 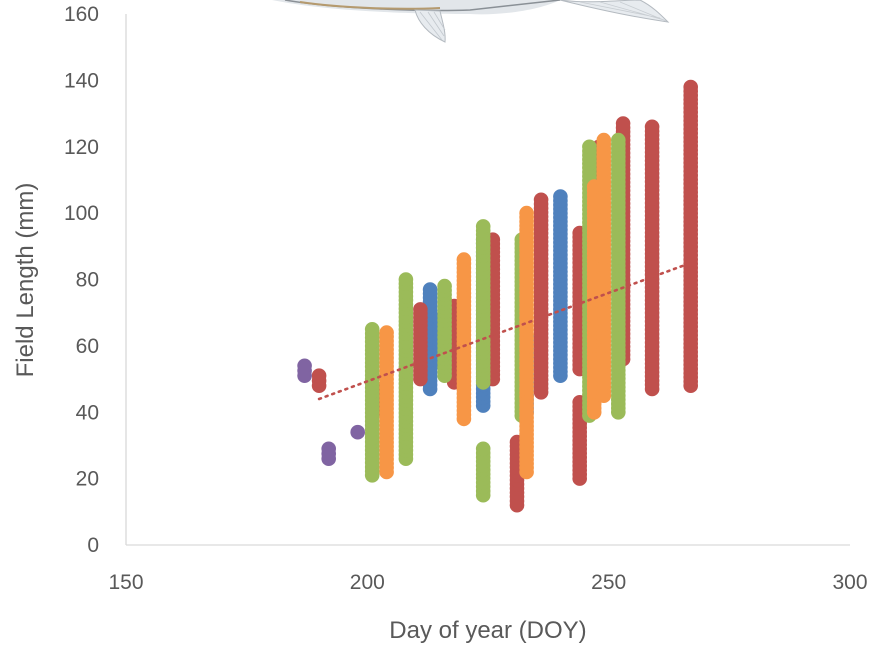 I want to click on x-tick-label: 250, so click(x=608, y=582).